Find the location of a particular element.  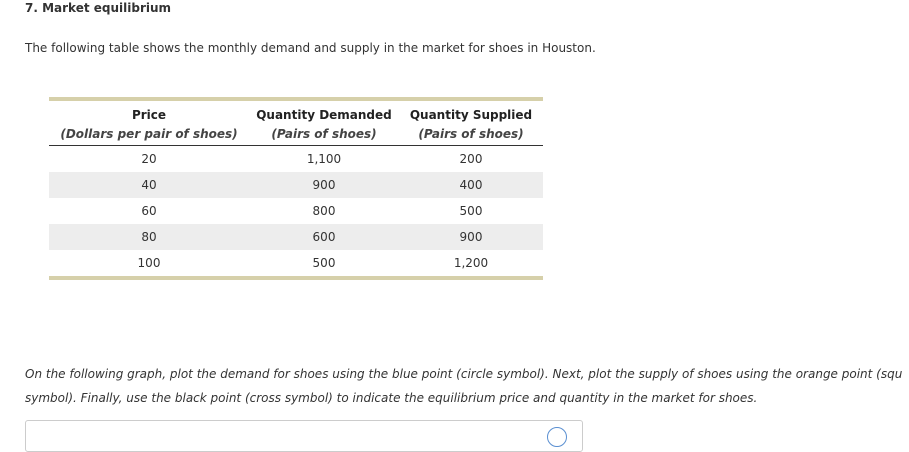

cell-price: 80 is located at coordinates (149, 237).